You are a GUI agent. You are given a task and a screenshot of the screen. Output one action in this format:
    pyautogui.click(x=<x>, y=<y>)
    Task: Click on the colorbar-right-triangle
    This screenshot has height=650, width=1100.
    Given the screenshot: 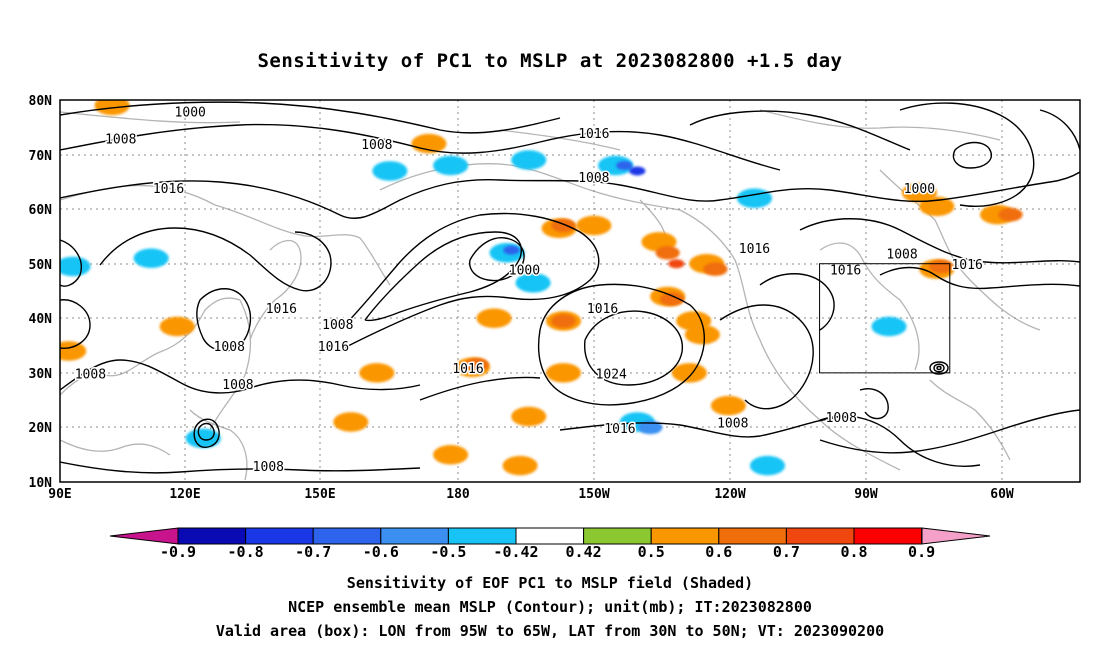 What is the action you would take?
    pyautogui.click(x=956, y=536)
    